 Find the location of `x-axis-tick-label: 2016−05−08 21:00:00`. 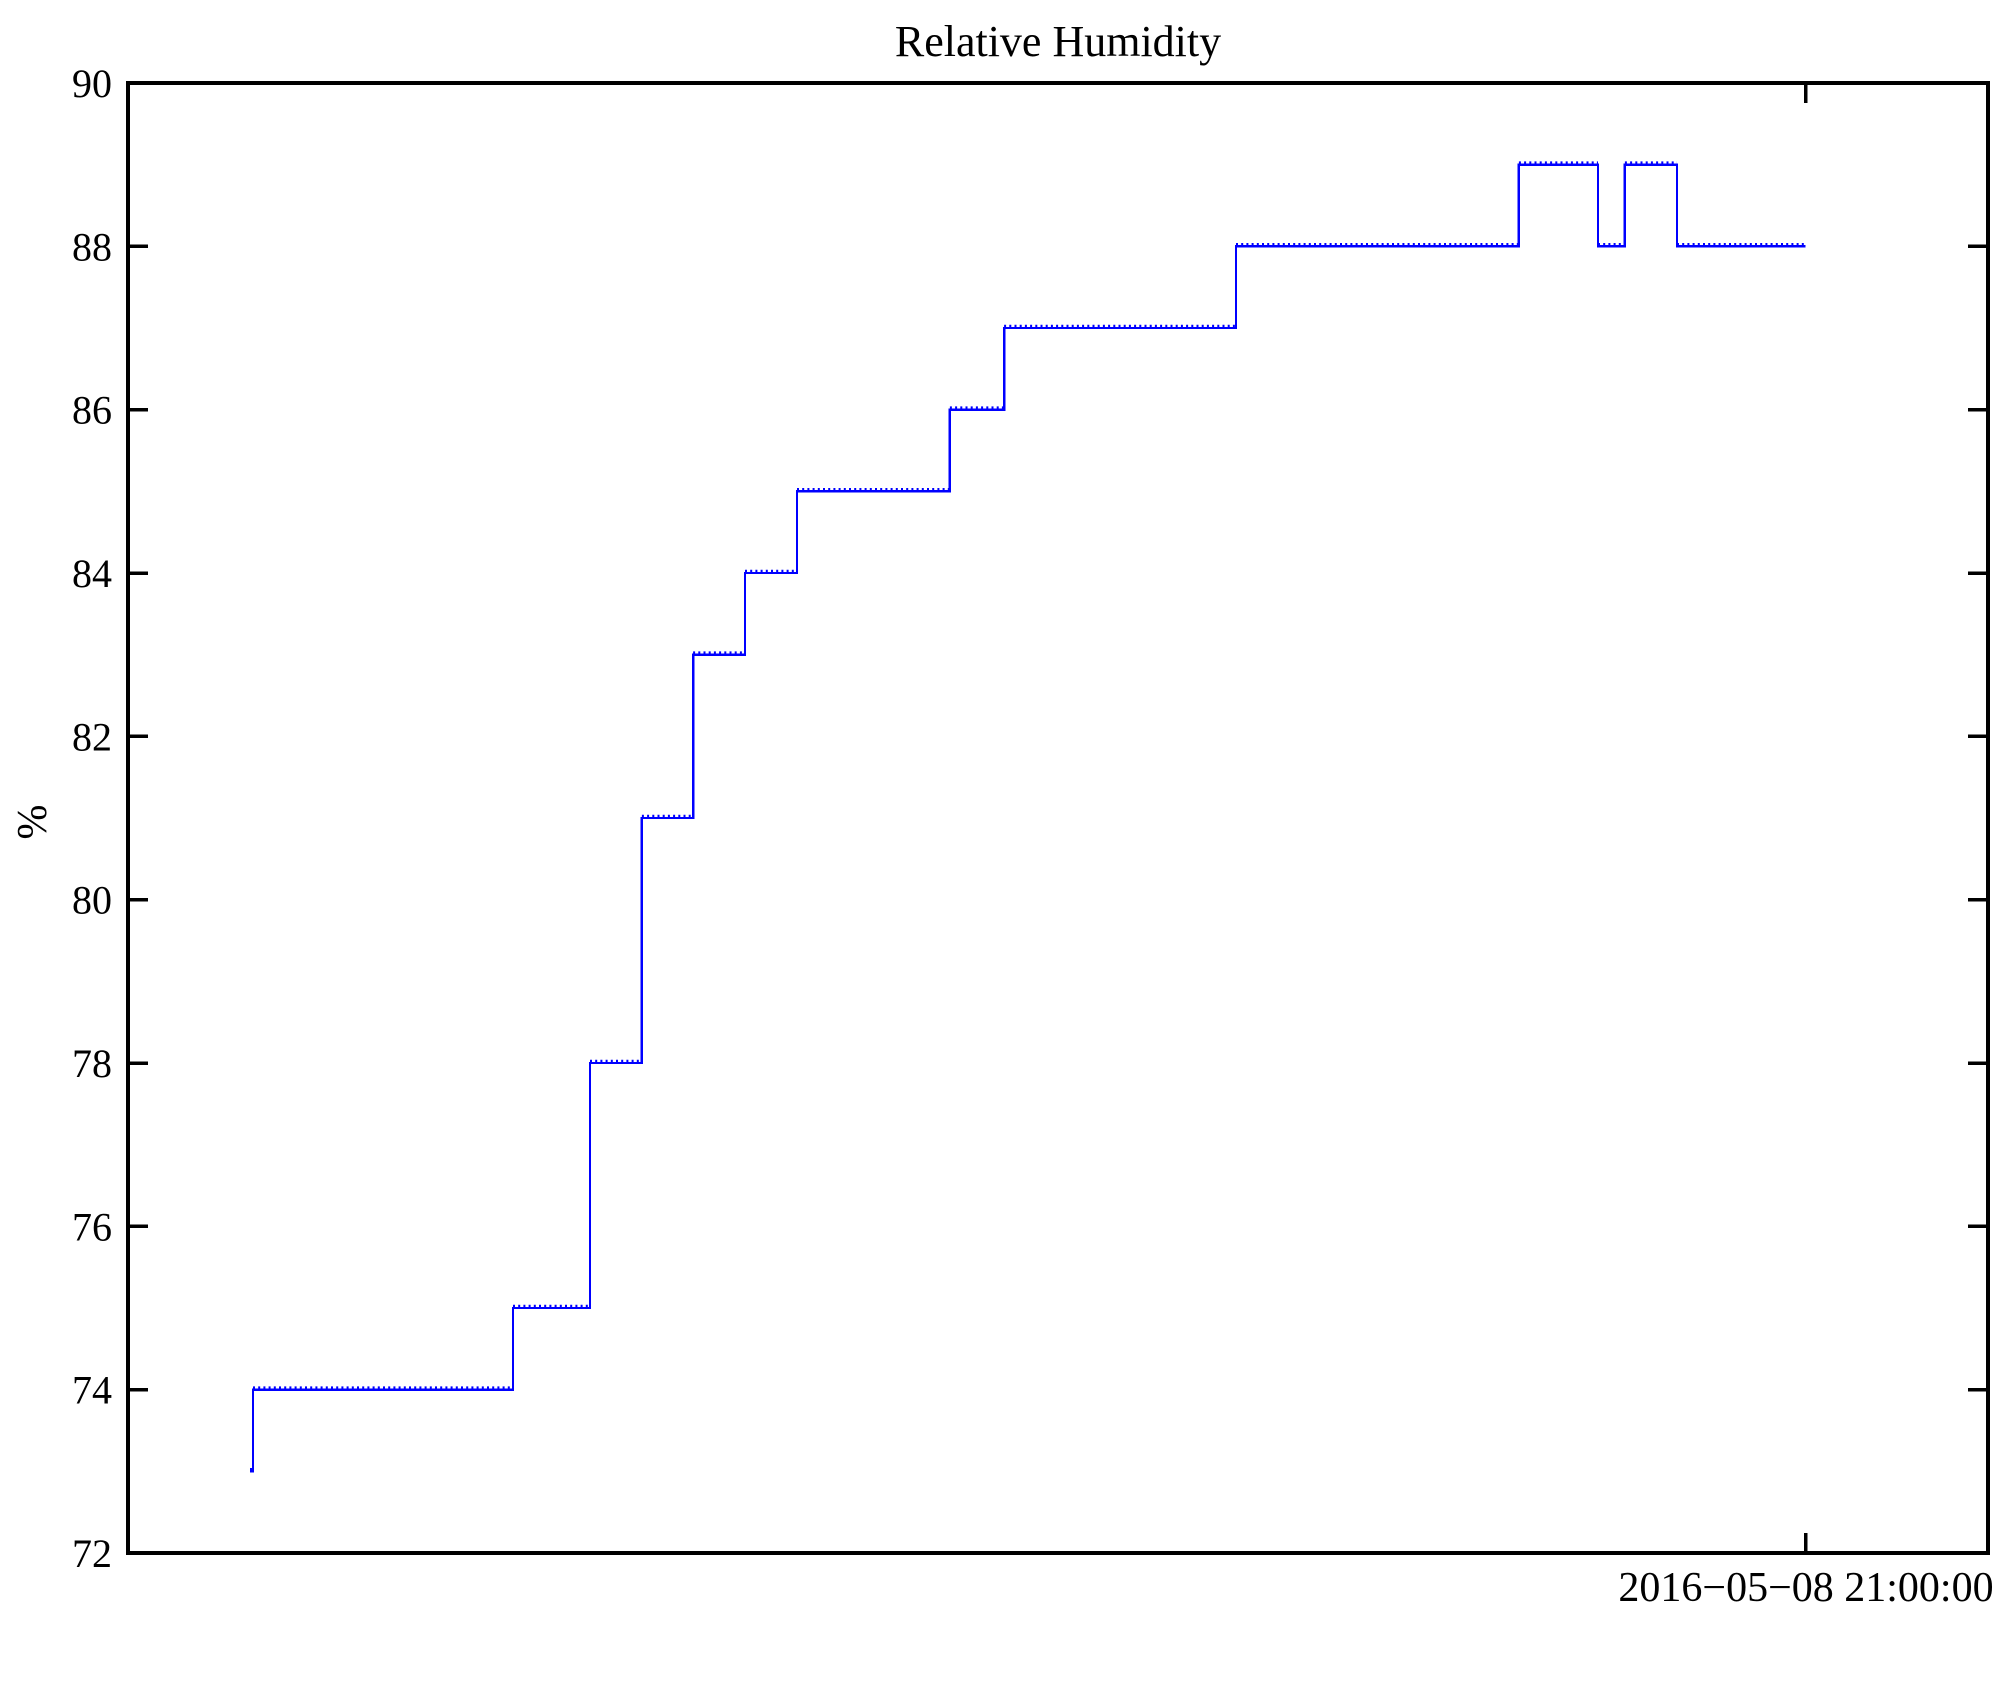

x-axis-tick-label: 2016−05−08 21:00:00 is located at coordinates (1806, 1588).